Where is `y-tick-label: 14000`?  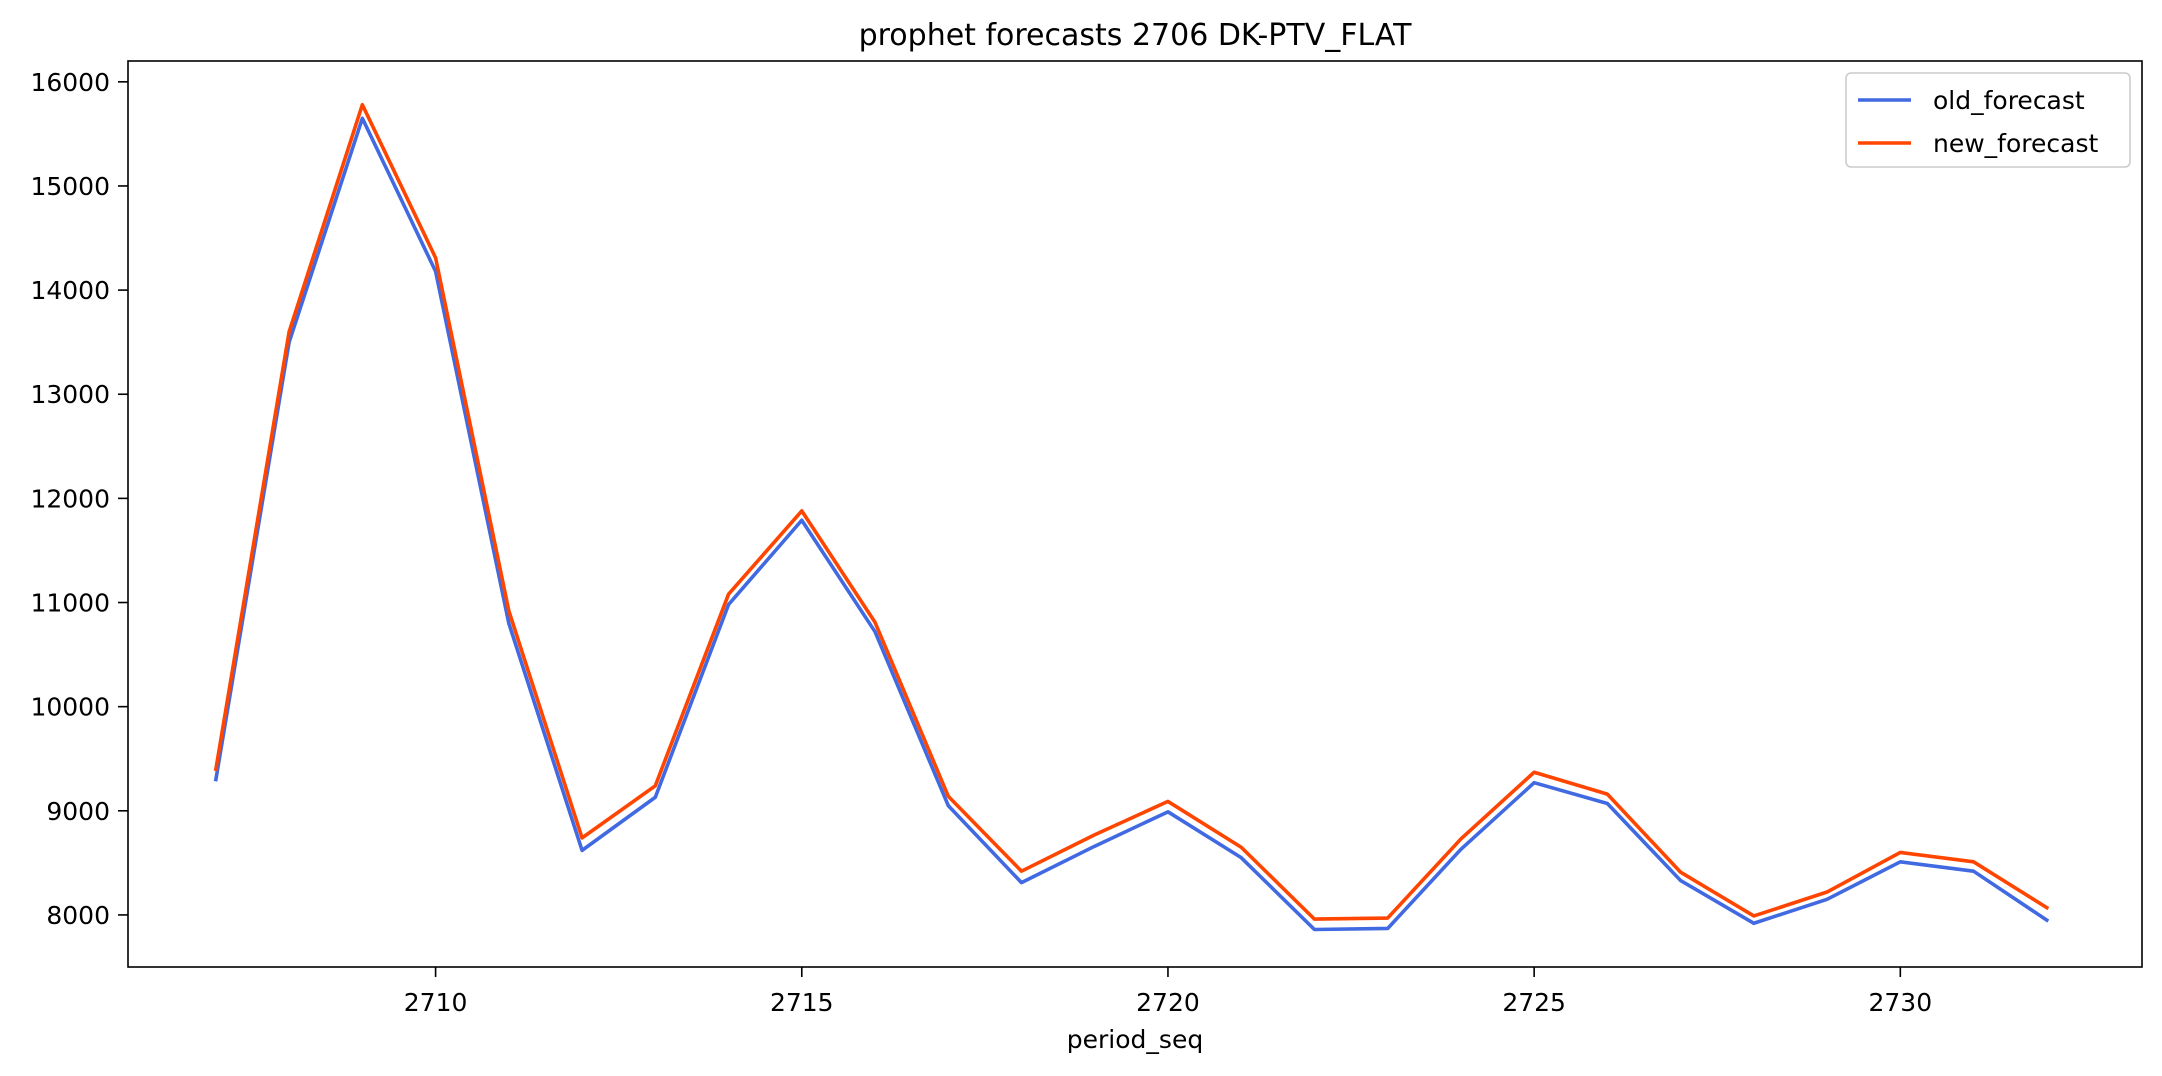 y-tick-label: 14000 is located at coordinates (70, 290).